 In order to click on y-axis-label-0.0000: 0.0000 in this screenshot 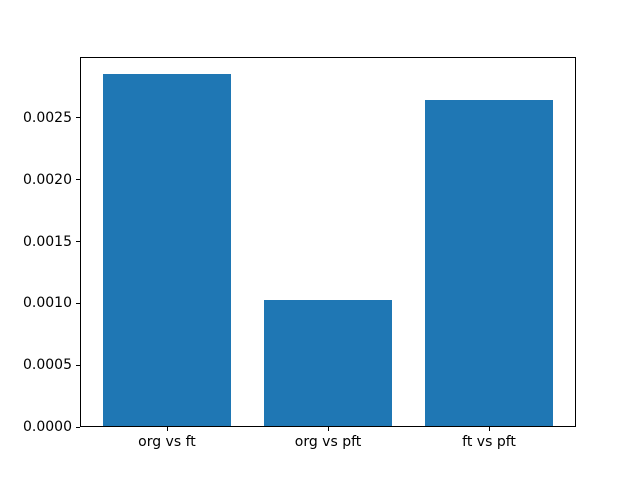, I will do `click(47, 427)`.